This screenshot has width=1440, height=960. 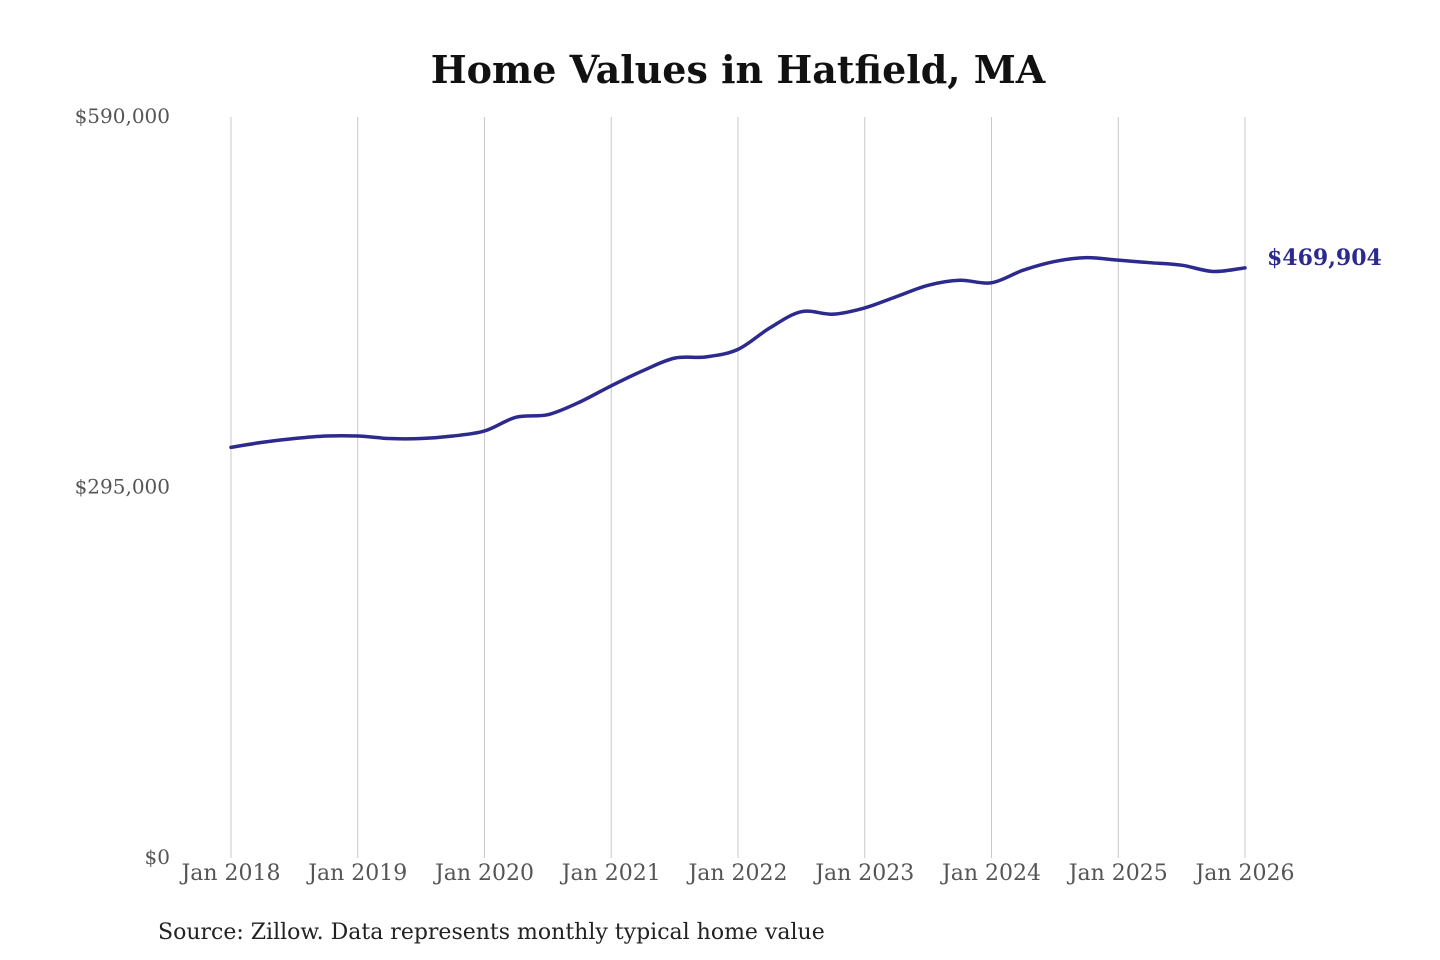 What do you see at coordinates (483, 873) in the screenshot?
I see `x-tick-label: Jan 2020` at bounding box center [483, 873].